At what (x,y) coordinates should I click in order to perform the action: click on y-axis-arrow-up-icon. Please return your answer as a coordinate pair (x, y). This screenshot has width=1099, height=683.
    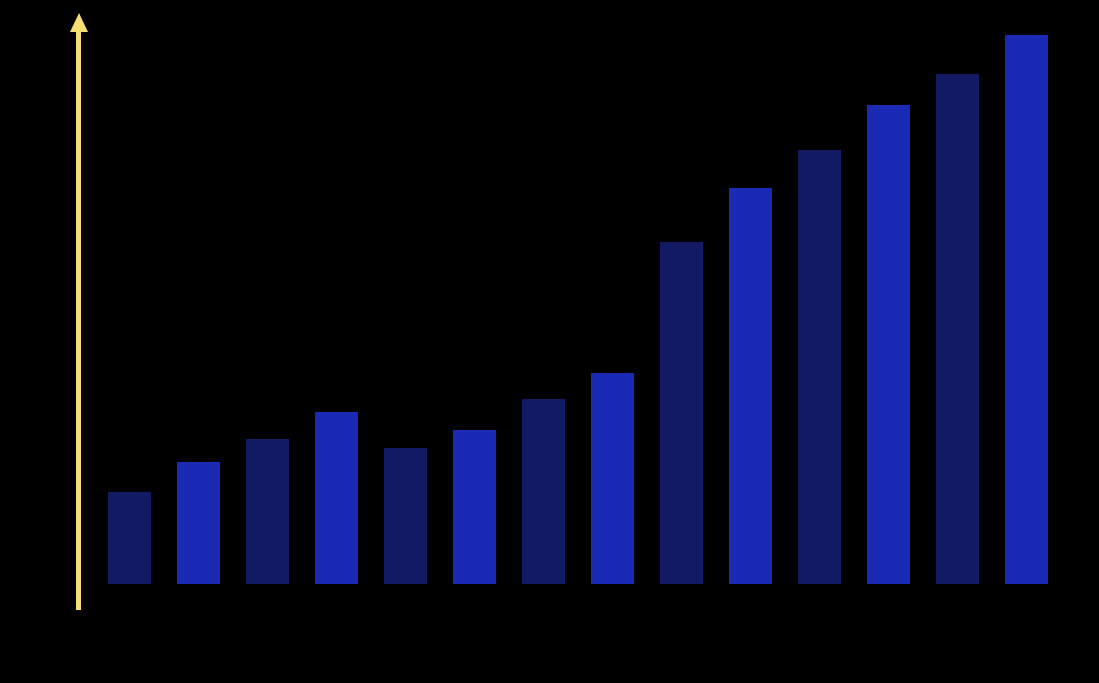
    Looking at the image, I should click on (78, 22).